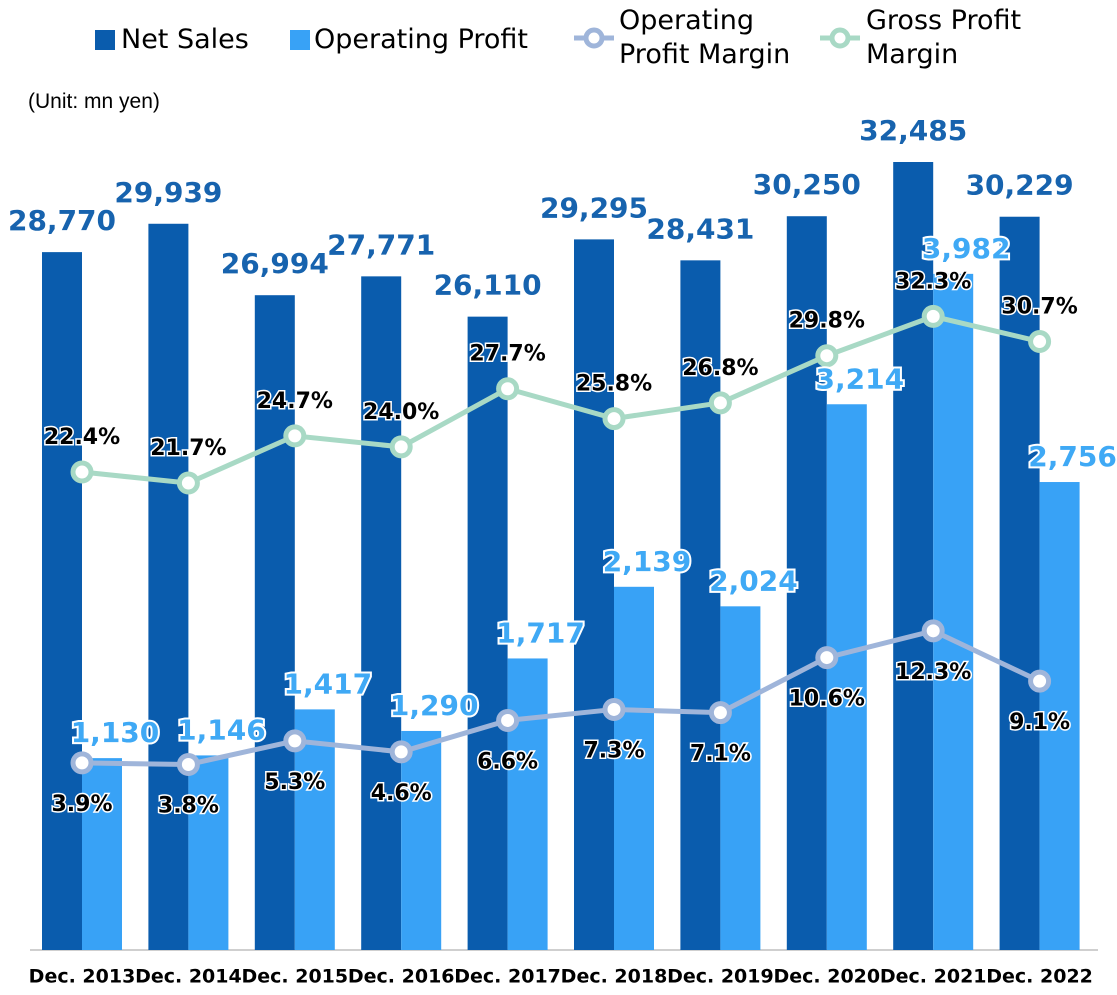 Image resolution: width=1117 pixels, height=995 pixels. I want to click on bar-value-label: 1,417, so click(328, 683).